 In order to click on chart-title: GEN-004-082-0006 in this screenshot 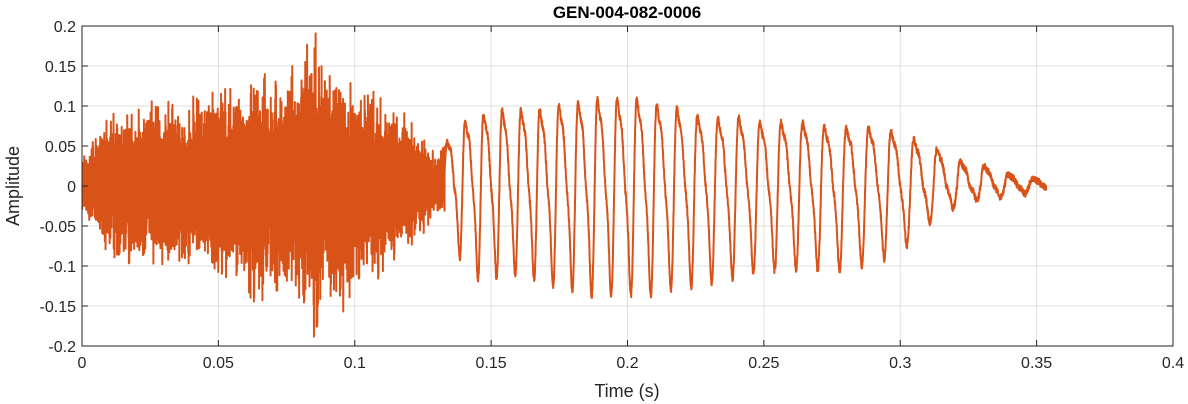, I will do `click(627, 12)`.